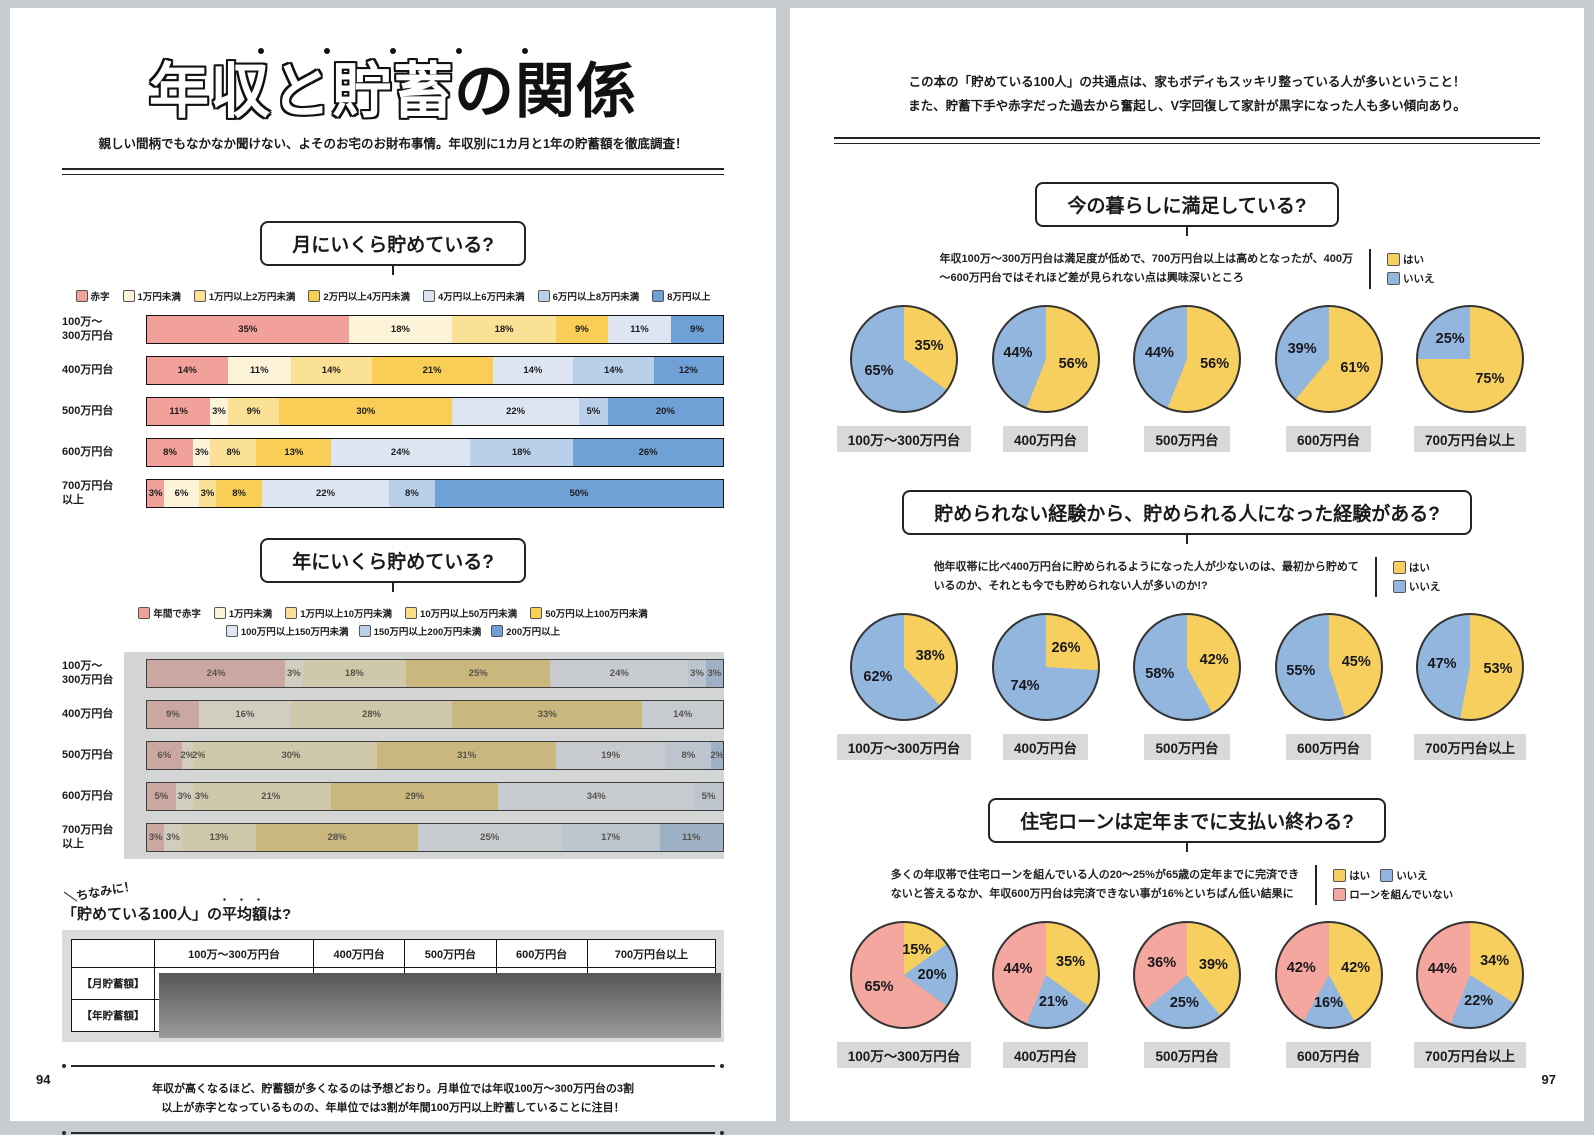 The image size is (1594, 1135). What do you see at coordinates (1450, 338) in the screenshot?
I see `pie-slice-value: 25%` at bounding box center [1450, 338].